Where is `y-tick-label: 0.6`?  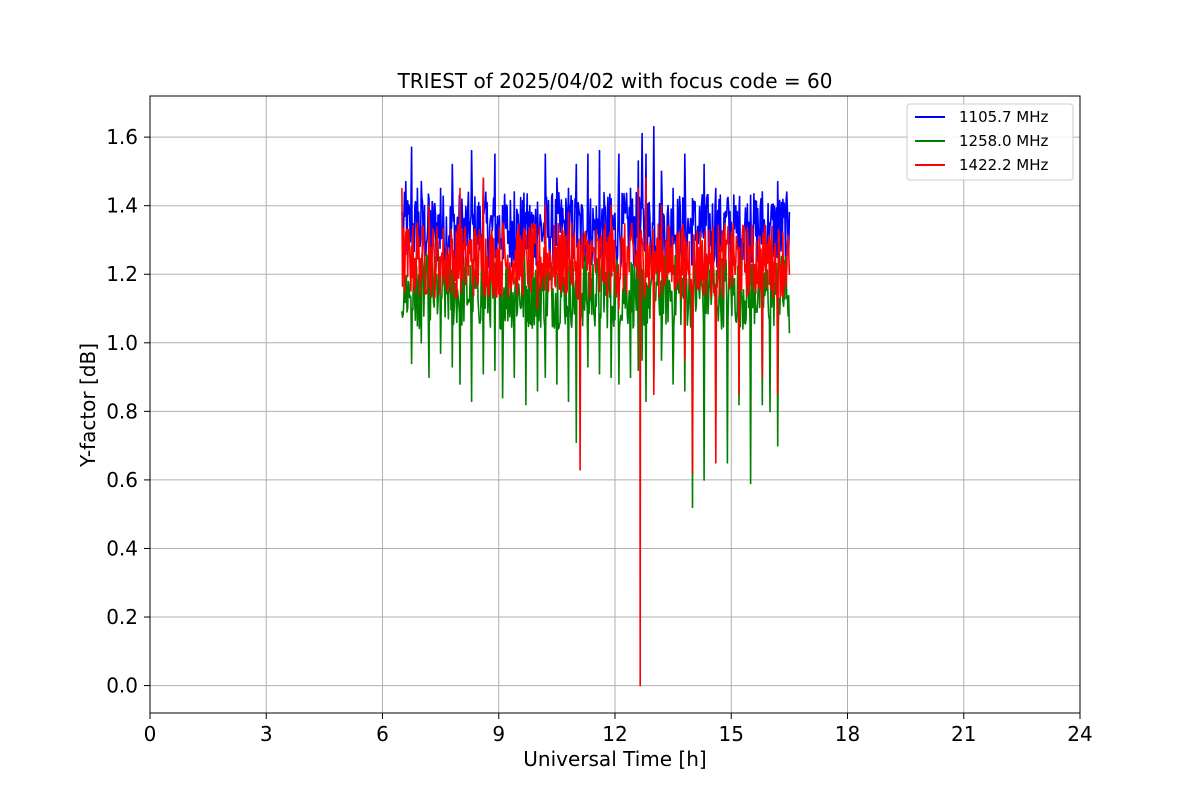 y-tick-label: 0.6 is located at coordinates (122, 480).